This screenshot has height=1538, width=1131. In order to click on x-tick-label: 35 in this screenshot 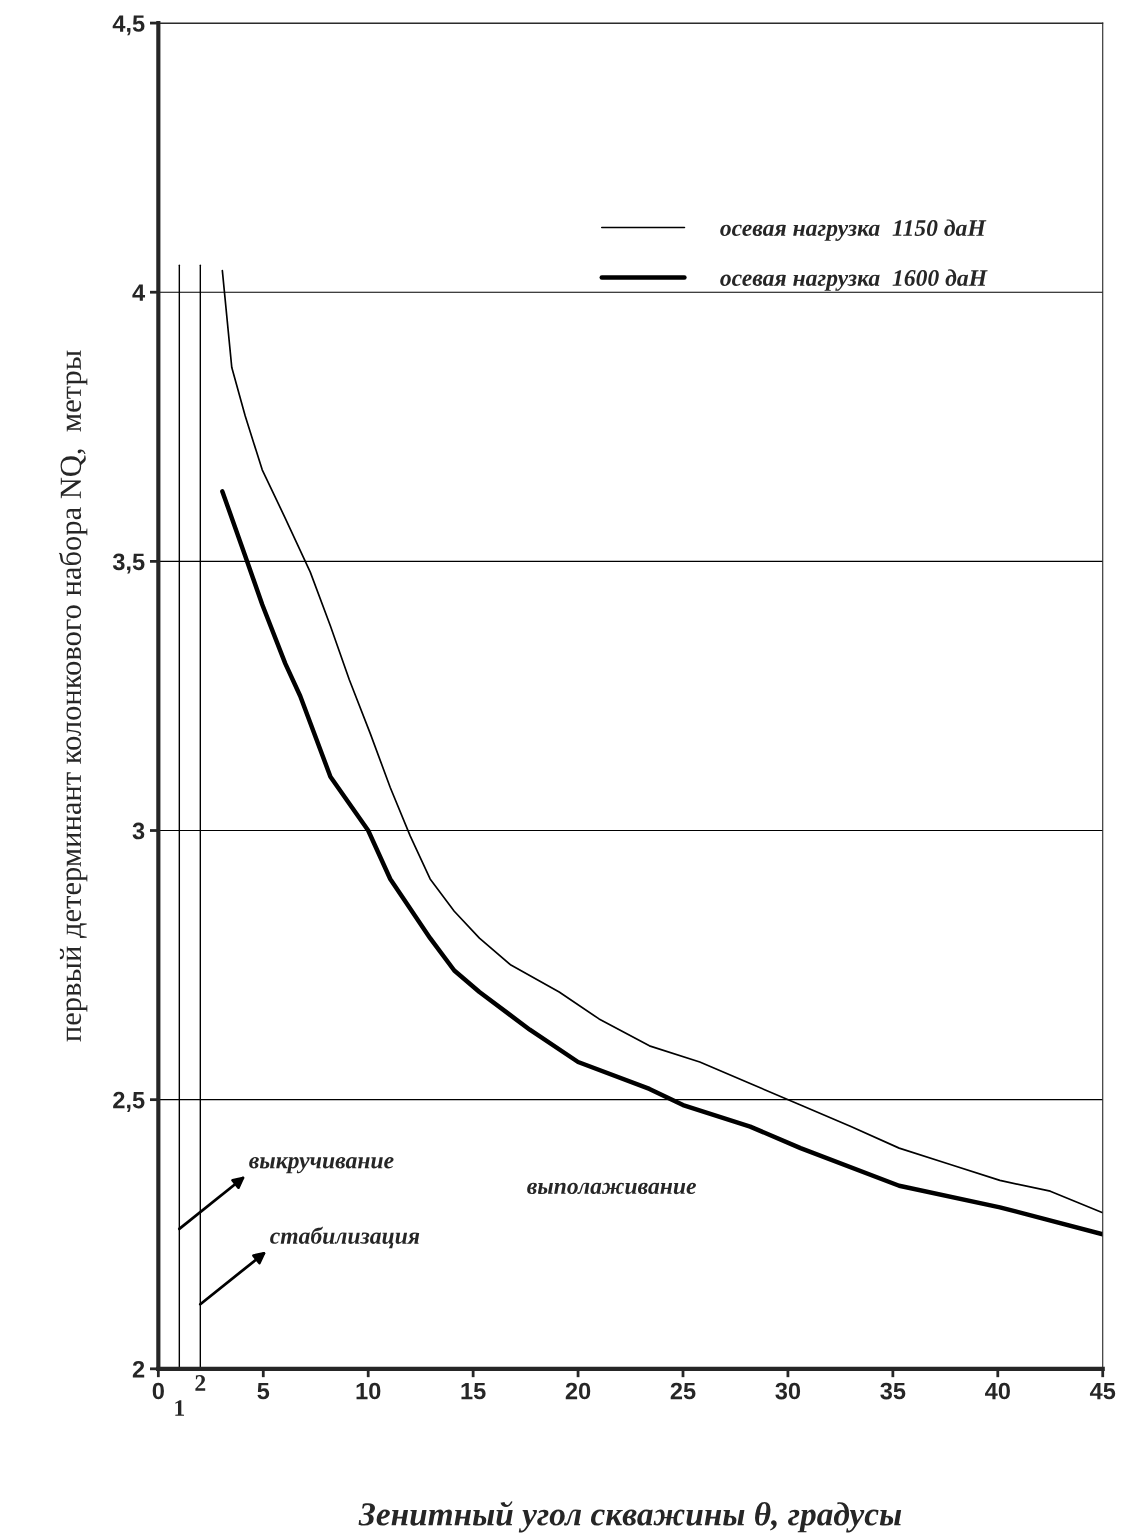, I will do `click(893, 1391)`.